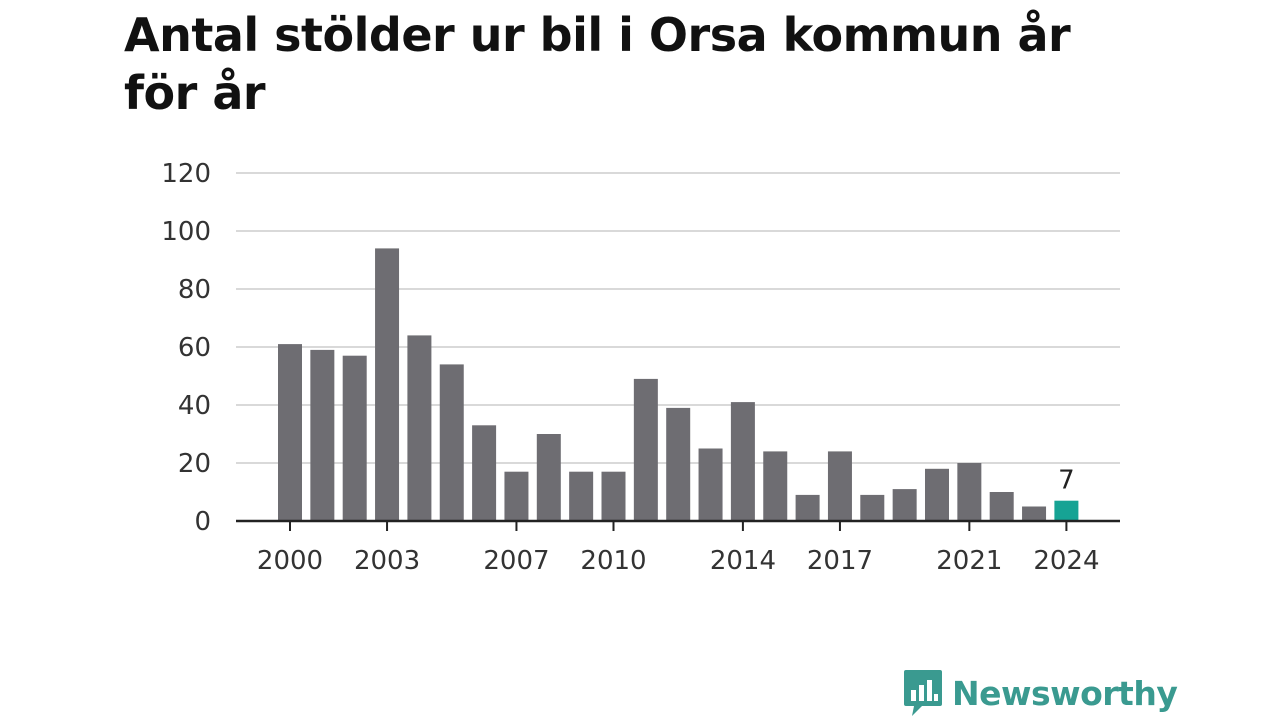  Describe the element at coordinates (202, 522) in the screenshot. I see `y-tick-label: 0` at that location.